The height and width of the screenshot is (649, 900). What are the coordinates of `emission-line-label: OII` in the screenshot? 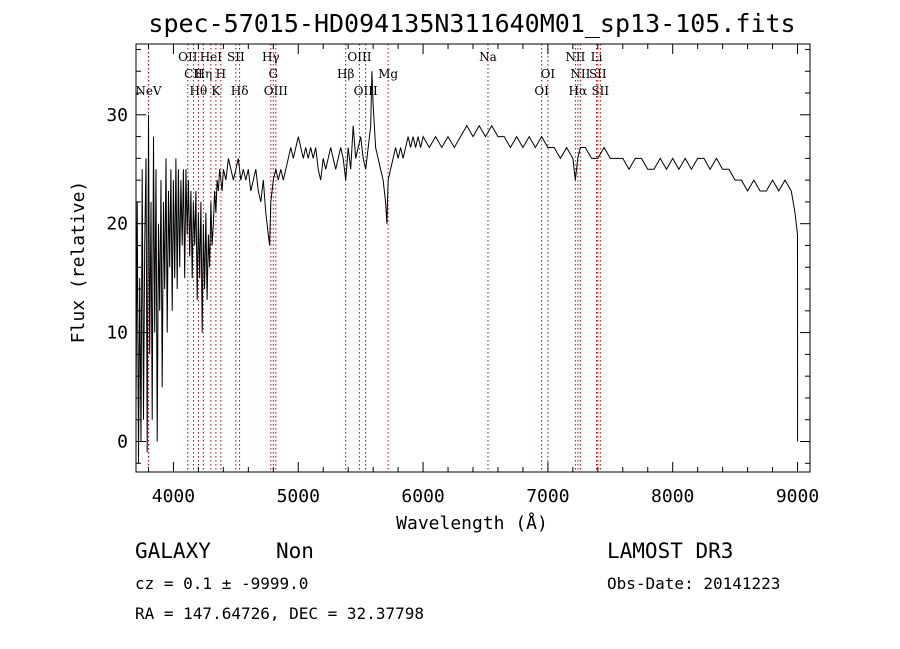 It's located at (188, 57).